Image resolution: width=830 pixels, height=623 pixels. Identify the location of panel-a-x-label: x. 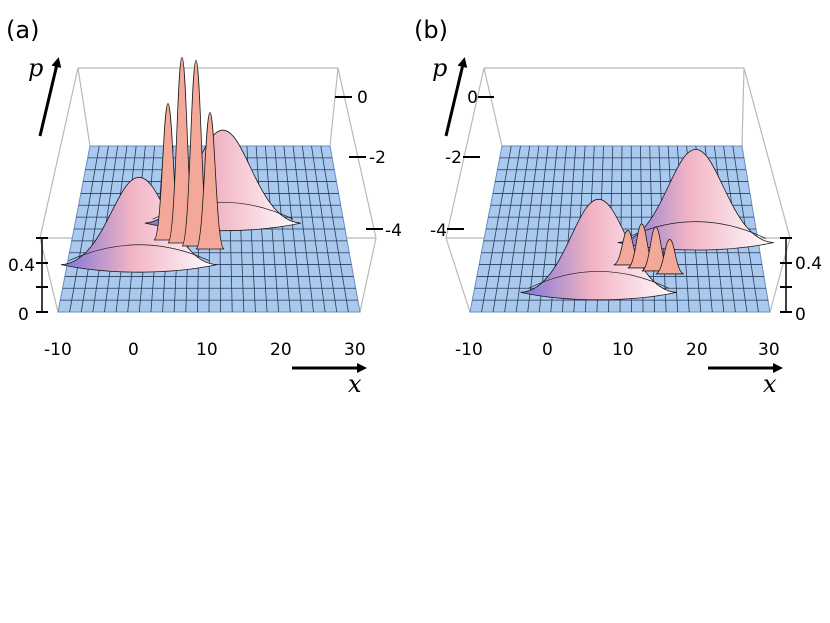
(355, 384).